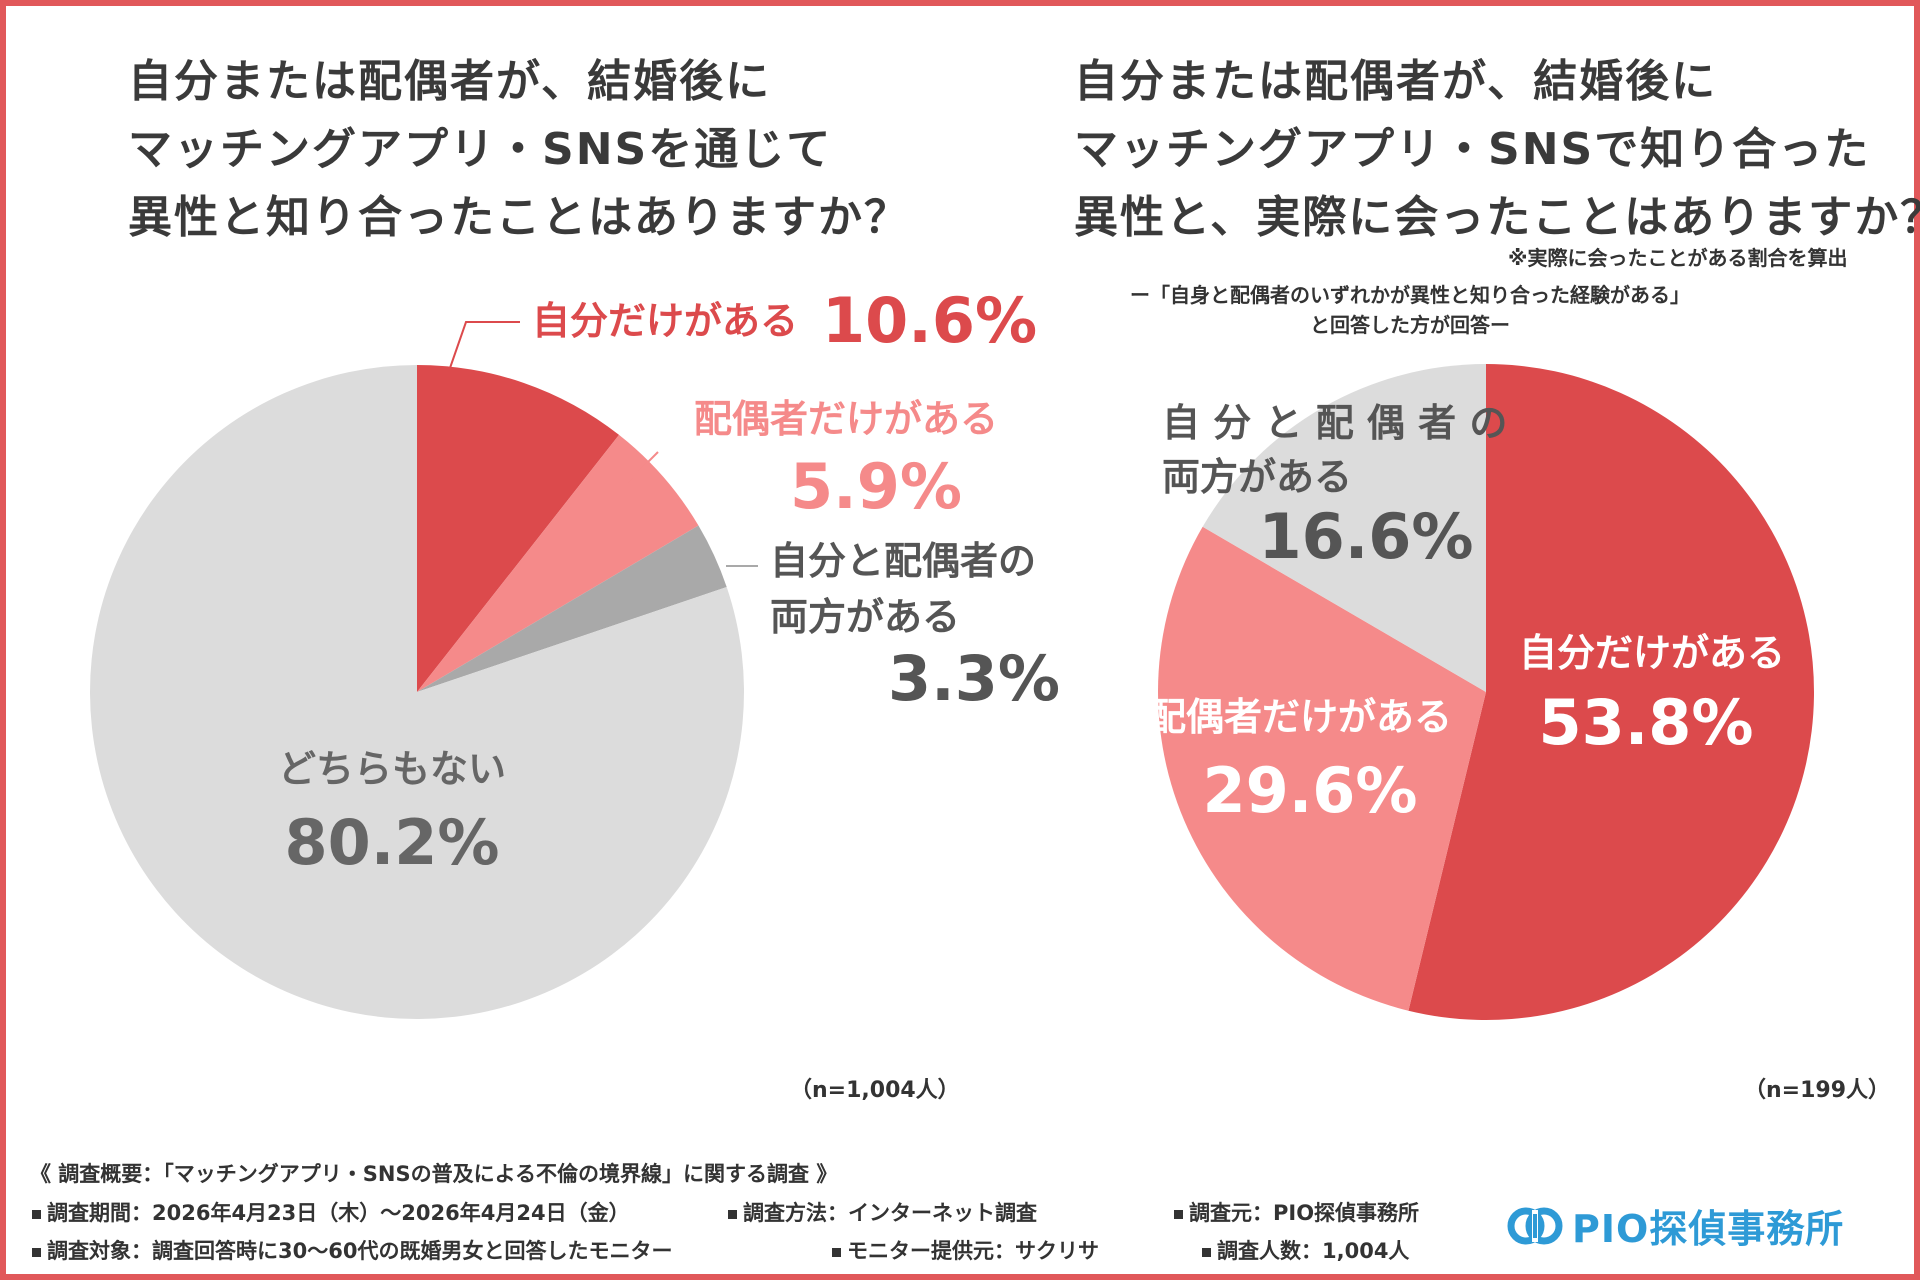 This screenshot has height=1280, width=1920. What do you see at coordinates (974, 678) in the screenshot?
I see `left-slice-value-both: 3.3%` at bounding box center [974, 678].